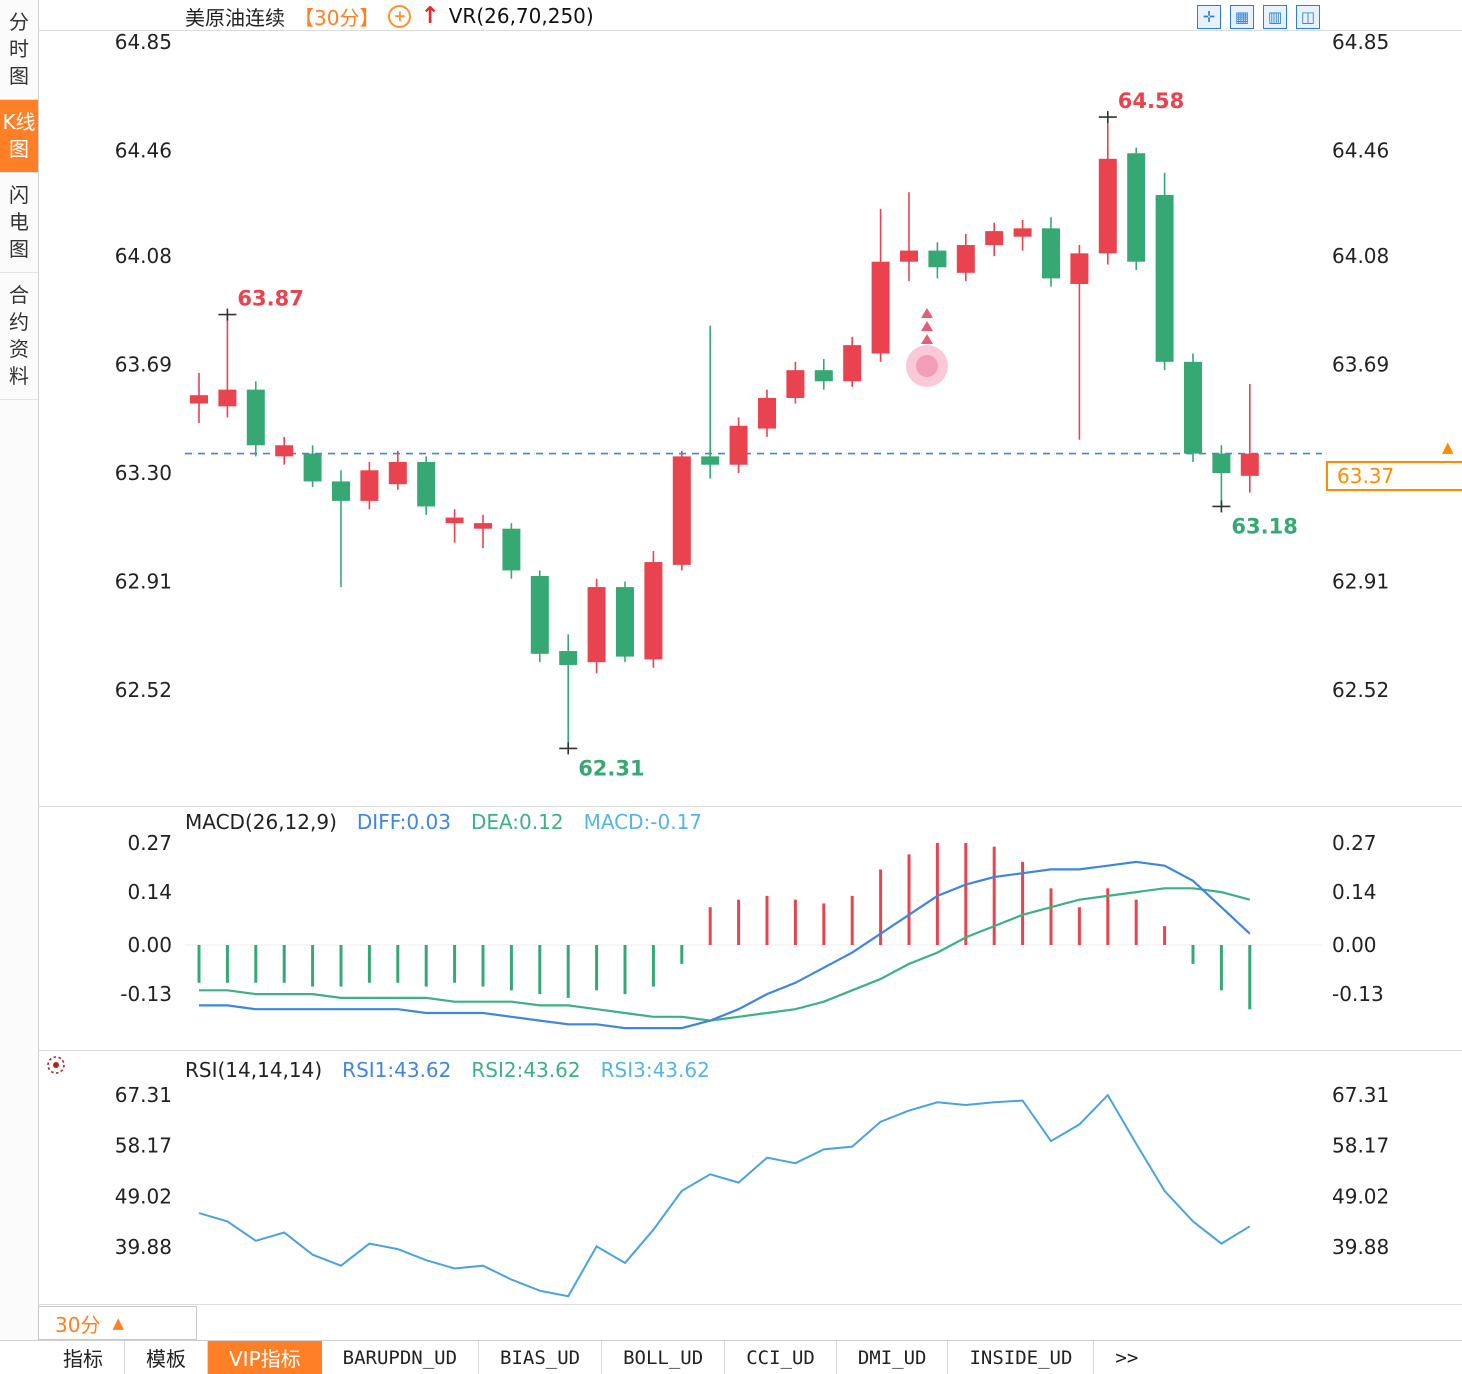 The image size is (1462, 1374). I want to click on panels-icon: ◫, so click(1308, 17).